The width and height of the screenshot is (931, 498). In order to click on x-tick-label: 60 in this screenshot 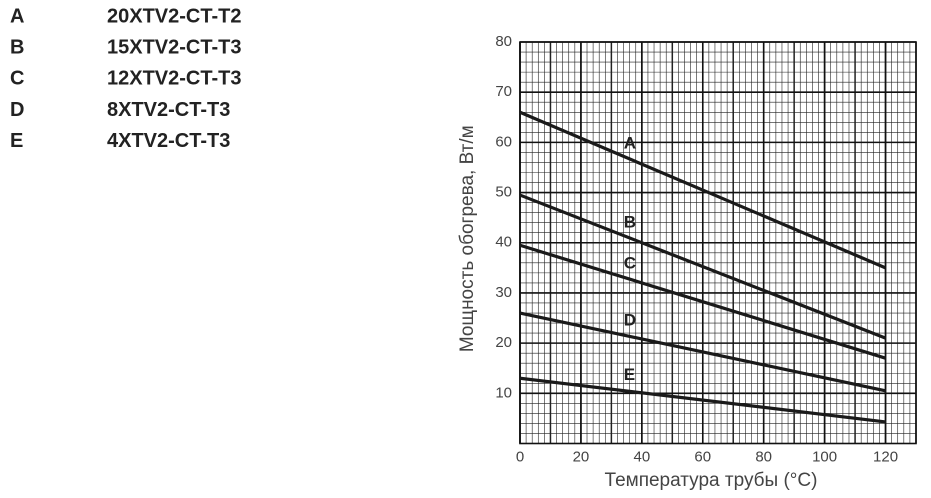, I will do `click(702, 456)`.